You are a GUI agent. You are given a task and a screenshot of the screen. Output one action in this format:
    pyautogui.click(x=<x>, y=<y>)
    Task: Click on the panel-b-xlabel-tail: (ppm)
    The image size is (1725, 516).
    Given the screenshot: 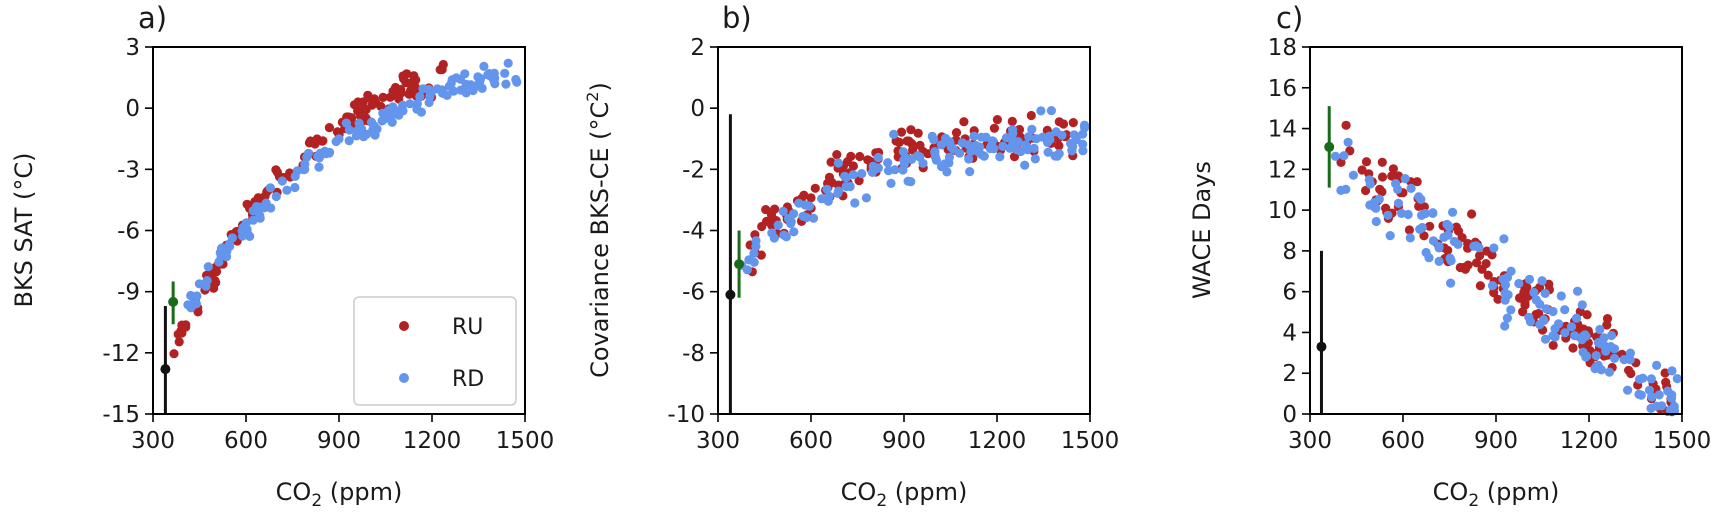 What is the action you would take?
    pyautogui.click(x=927, y=492)
    